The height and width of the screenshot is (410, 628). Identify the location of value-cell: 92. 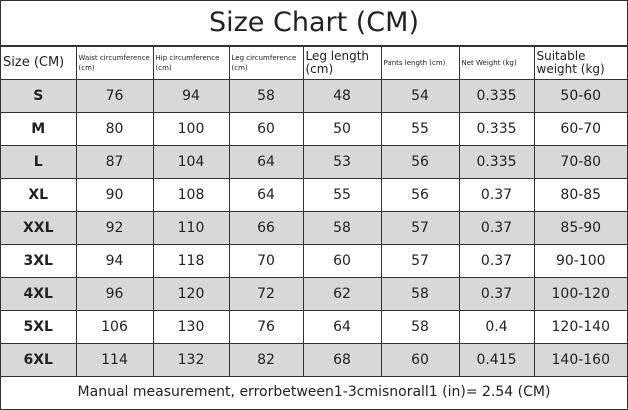
(114, 228).